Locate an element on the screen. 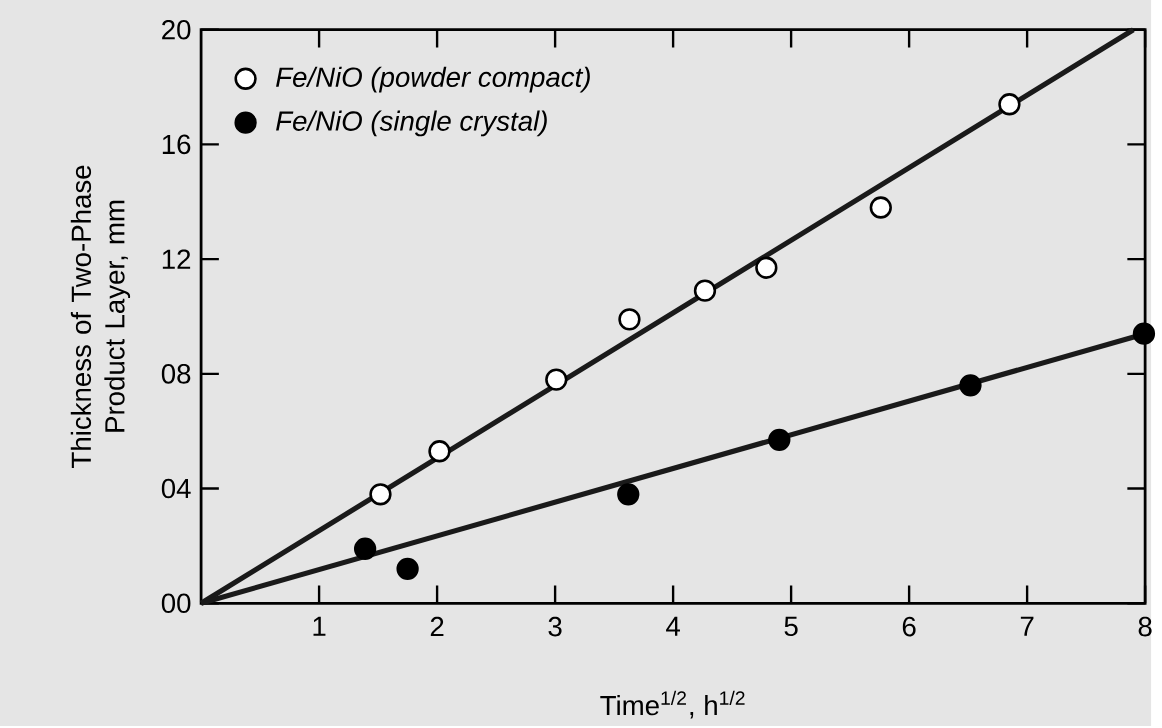  y-tick-label: 04 is located at coordinates (176, 488).